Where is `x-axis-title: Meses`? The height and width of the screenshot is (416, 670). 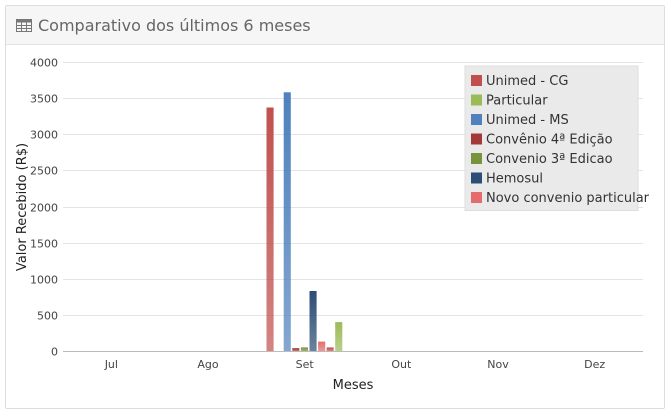
x-axis-title: Meses is located at coordinates (353, 385).